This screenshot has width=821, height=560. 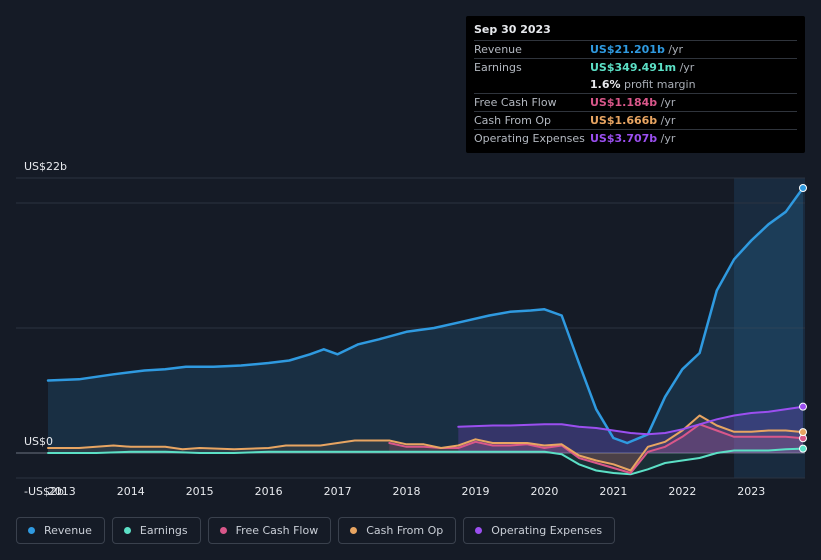 What do you see at coordinates (630, 420) in the screenshot?
I see `line-operating-expenses` at bounding box center [630, 420].